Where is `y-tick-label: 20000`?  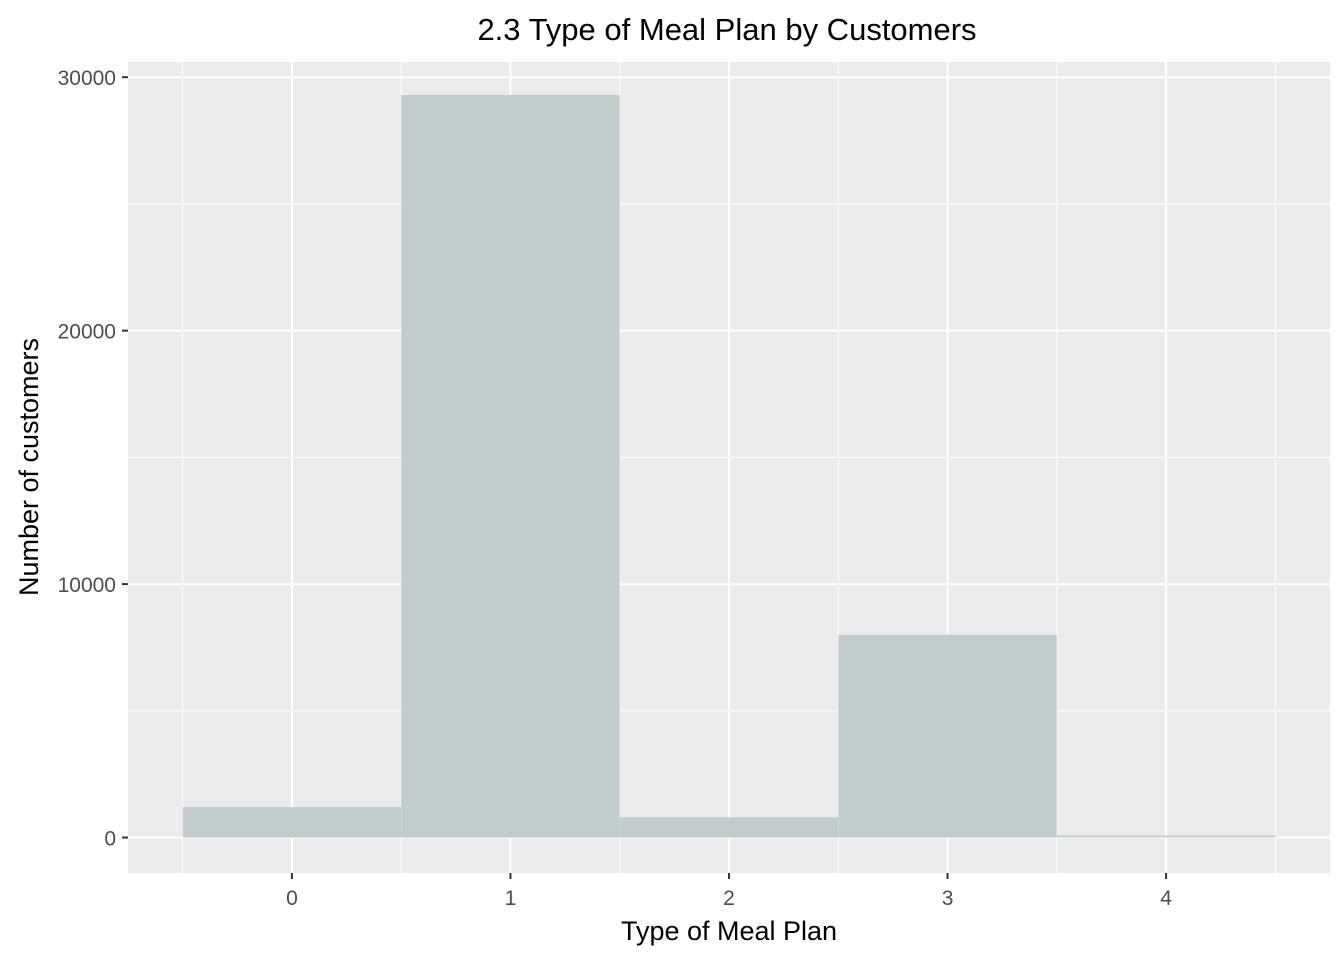
y-tick-label: 20000 is located at coordinates (87, 332).